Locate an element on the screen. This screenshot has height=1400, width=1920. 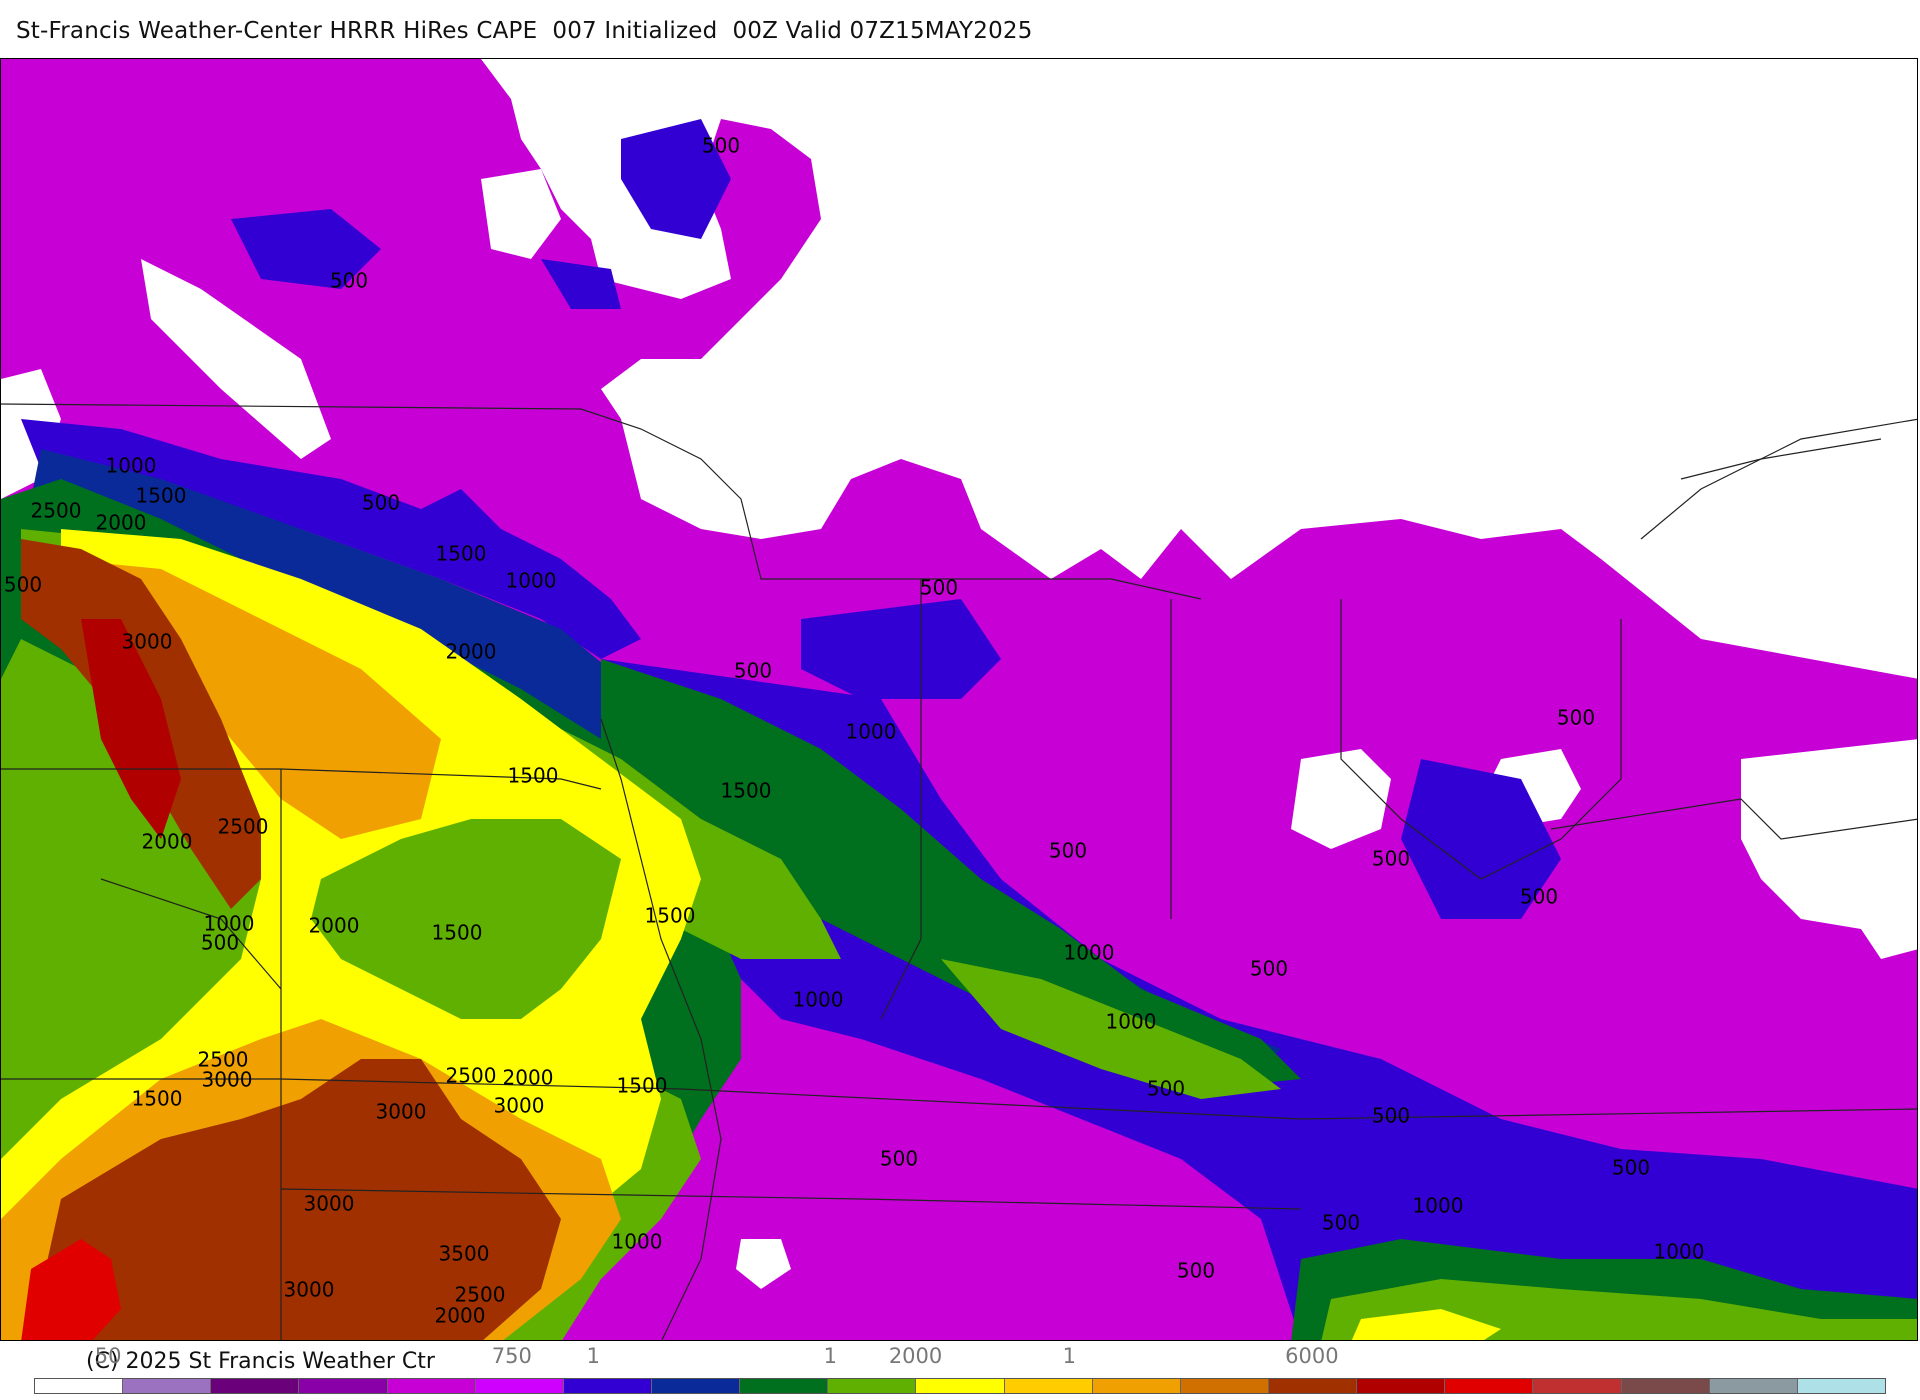
colorbar-tick-label: 6000 is located at coordinates (1312, 1356).